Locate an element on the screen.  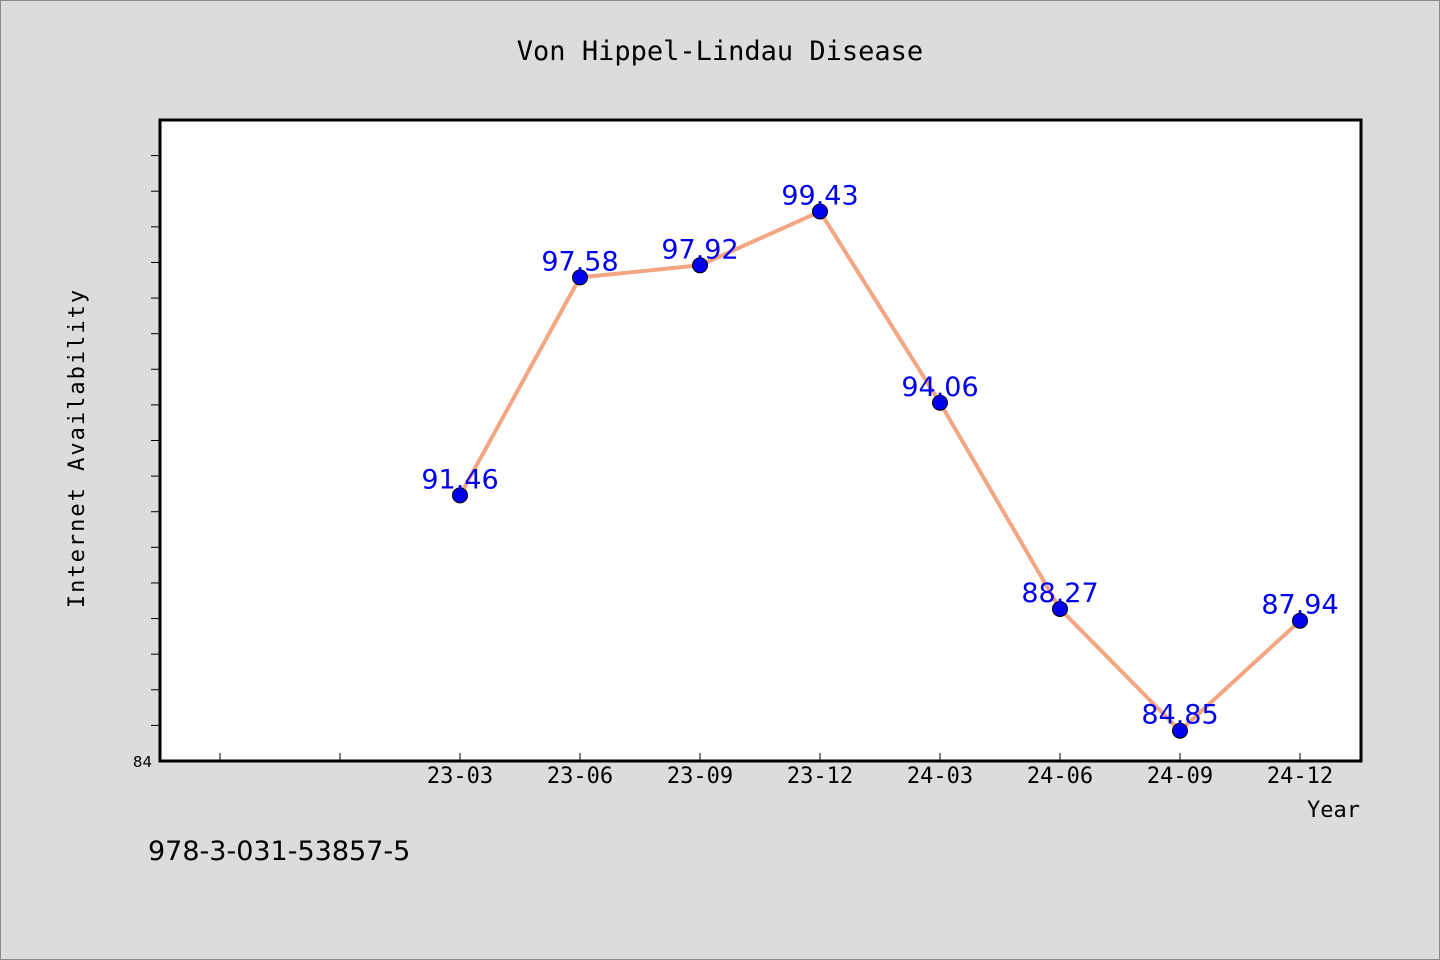
data-label: 94.06 is located at coordinates (939, 387).